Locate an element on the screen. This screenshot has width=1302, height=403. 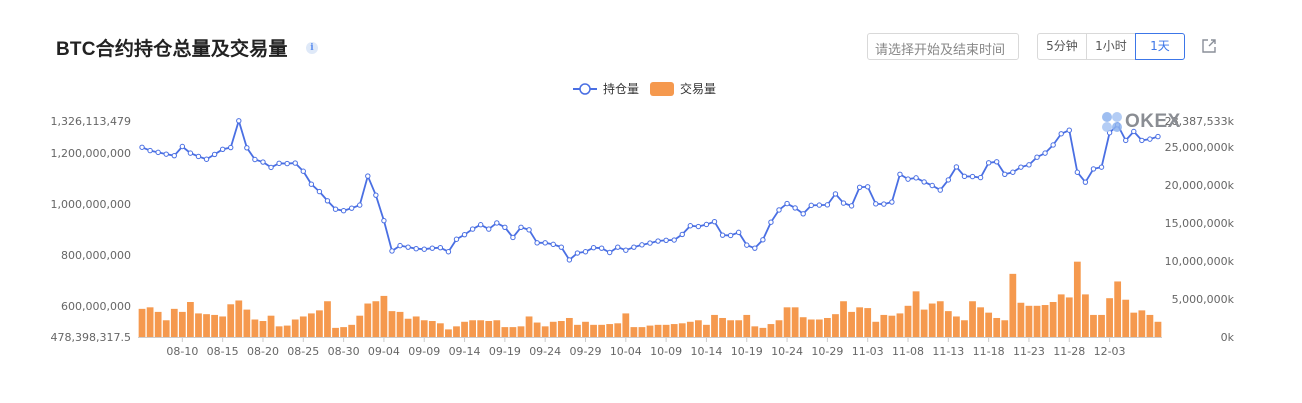
x-tick-label: 08-15 is located at coordinates (223, 351).